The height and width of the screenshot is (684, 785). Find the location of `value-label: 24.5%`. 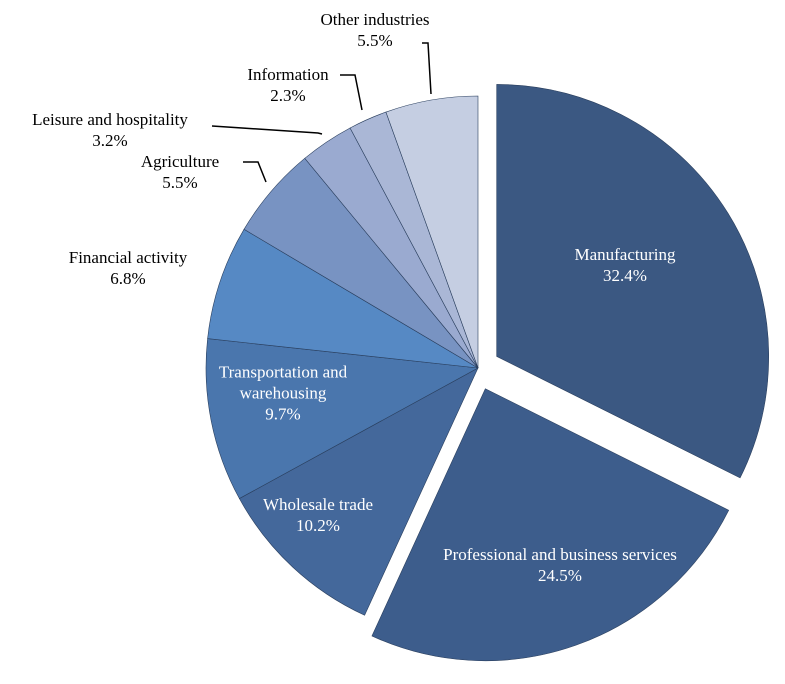

value-label: 24.5% is located at coordinates (560, 575).